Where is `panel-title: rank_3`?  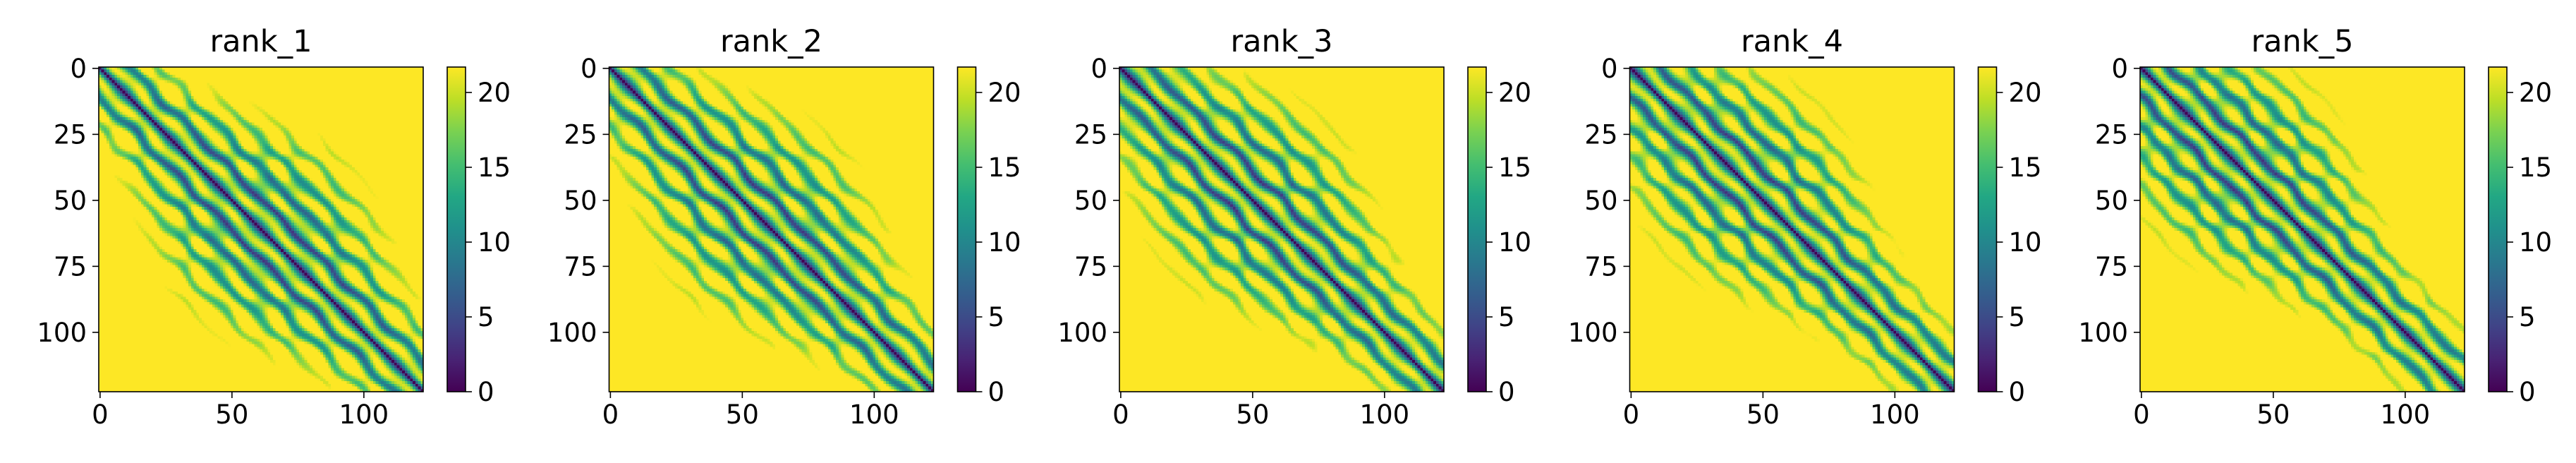
panel-title: rank_3 is located at coordinates (1281, 41).